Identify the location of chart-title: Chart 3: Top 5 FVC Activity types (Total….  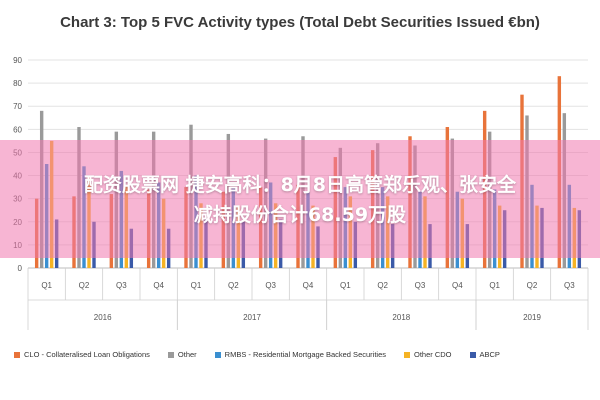
(300, 22).